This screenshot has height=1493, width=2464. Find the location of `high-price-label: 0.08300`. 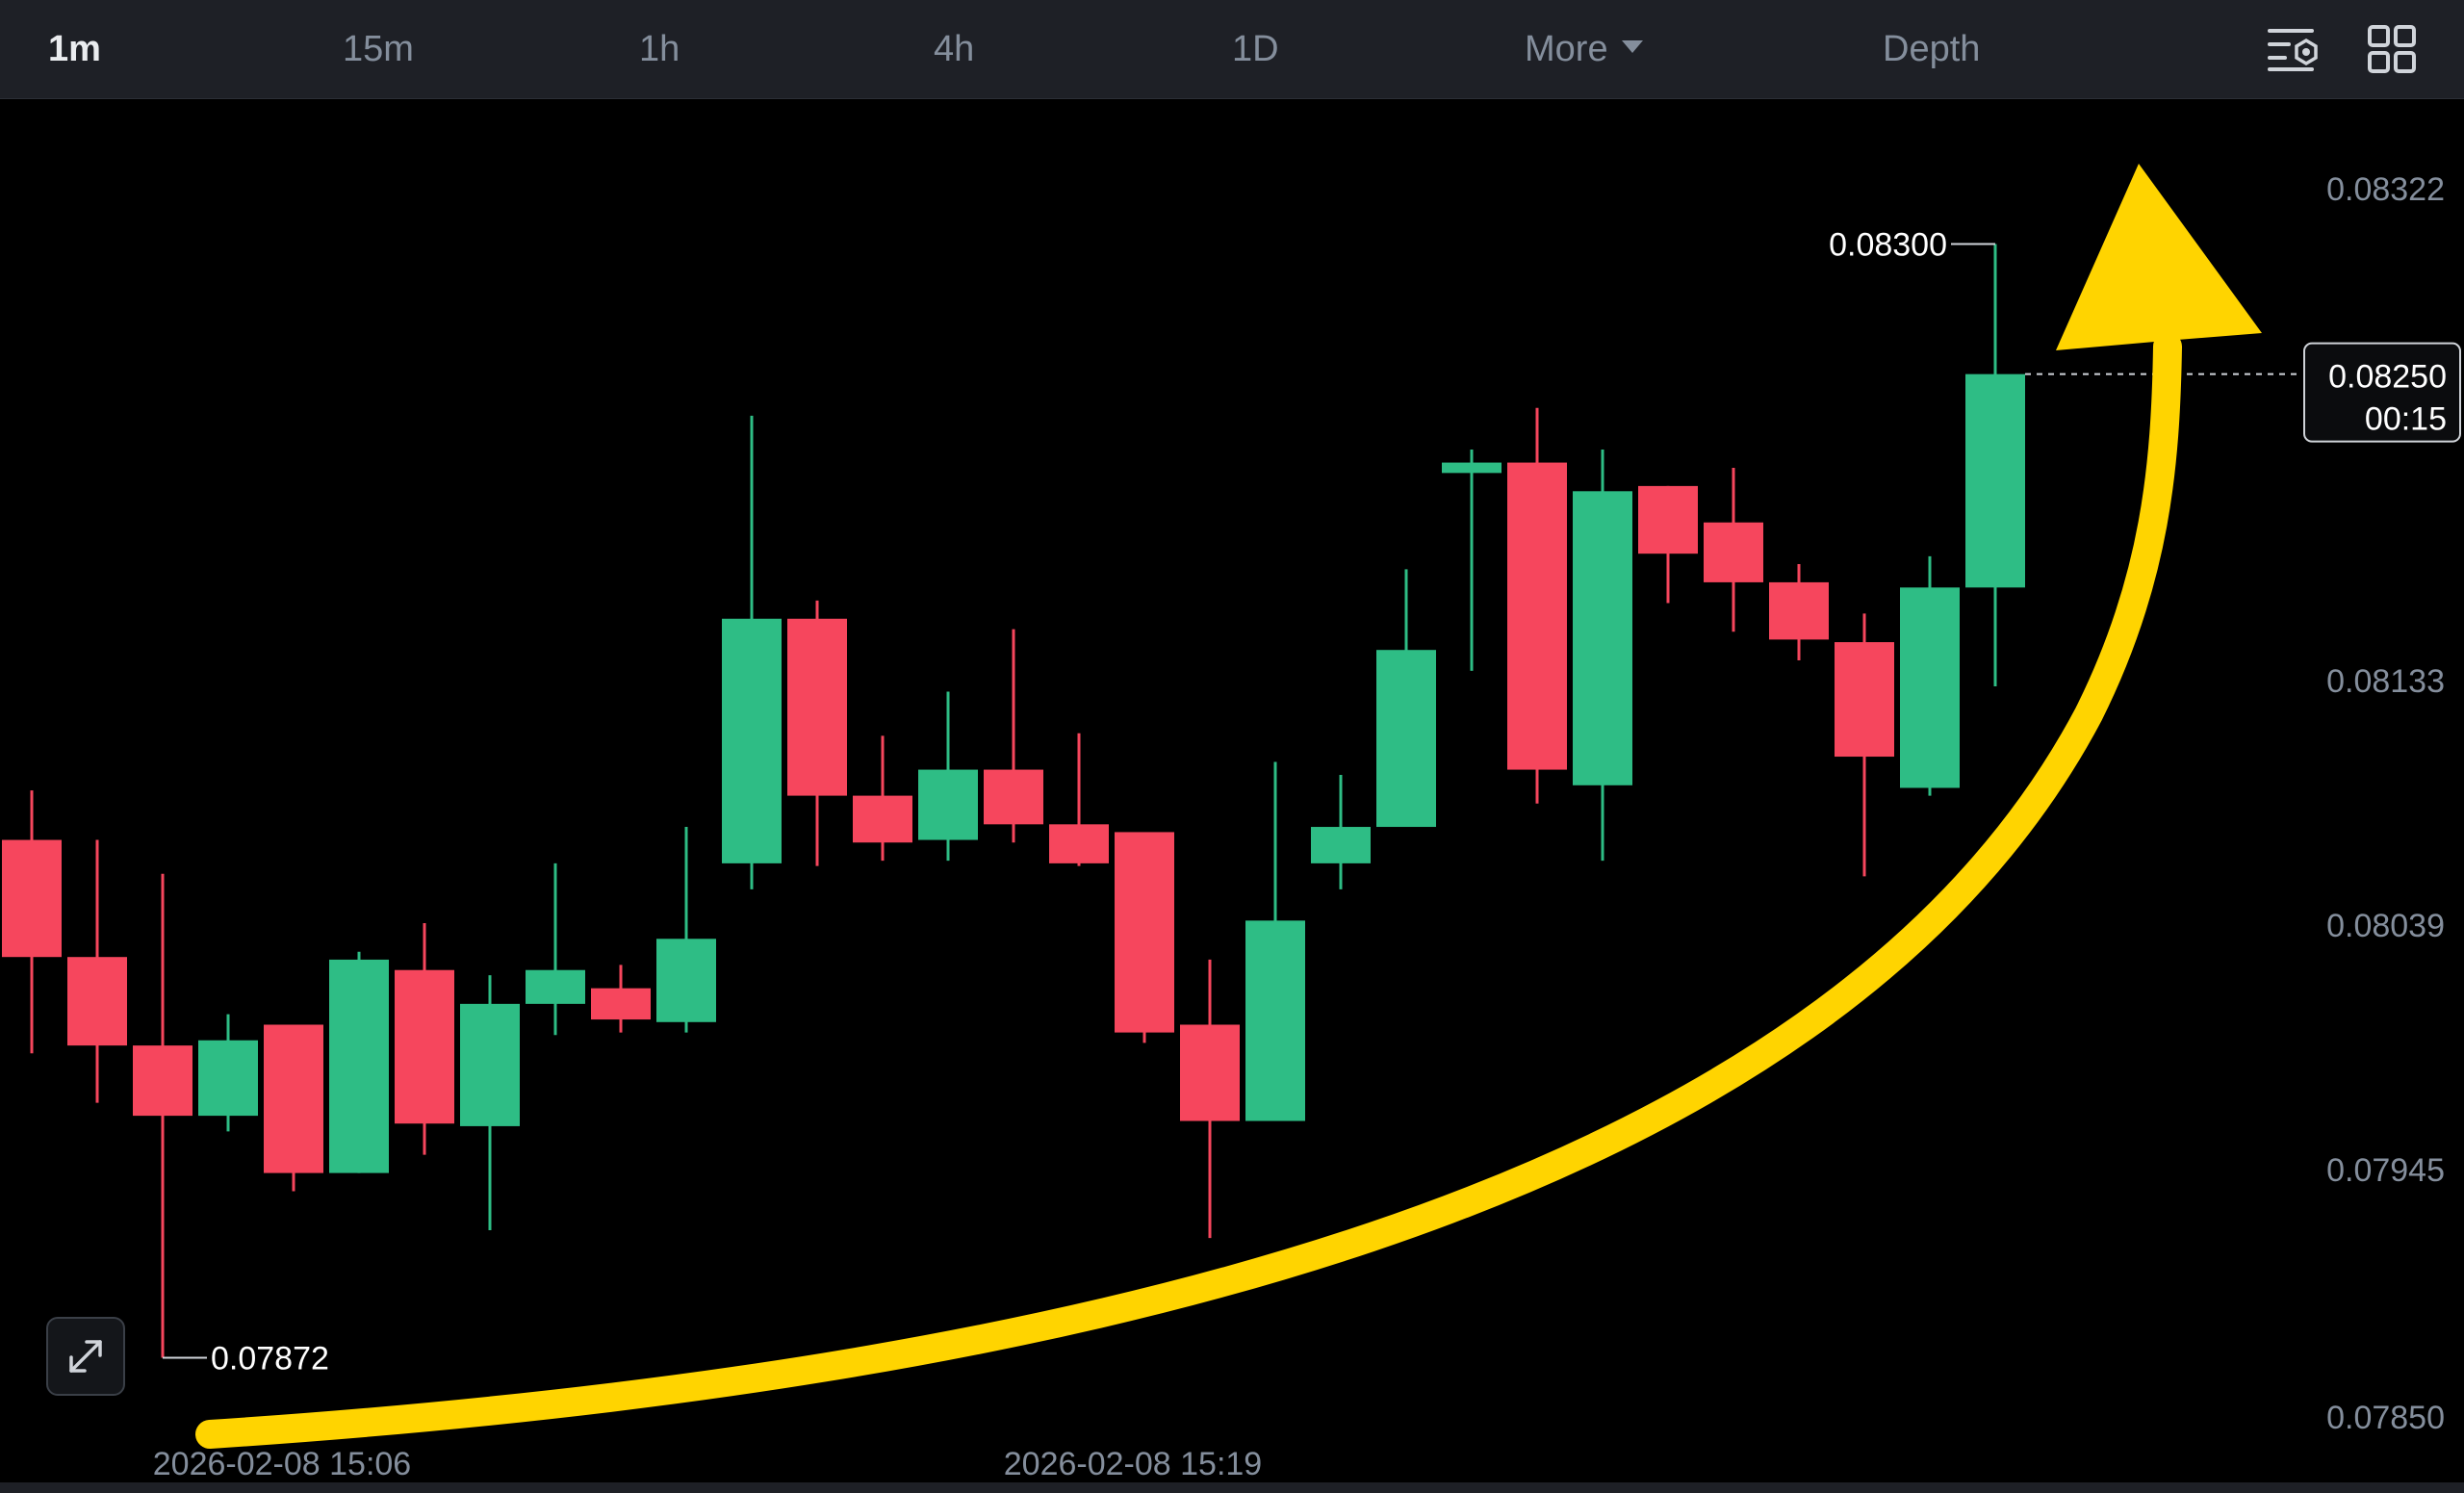

high-price-label: 0.08300 is located at coordinates (1888, 245).